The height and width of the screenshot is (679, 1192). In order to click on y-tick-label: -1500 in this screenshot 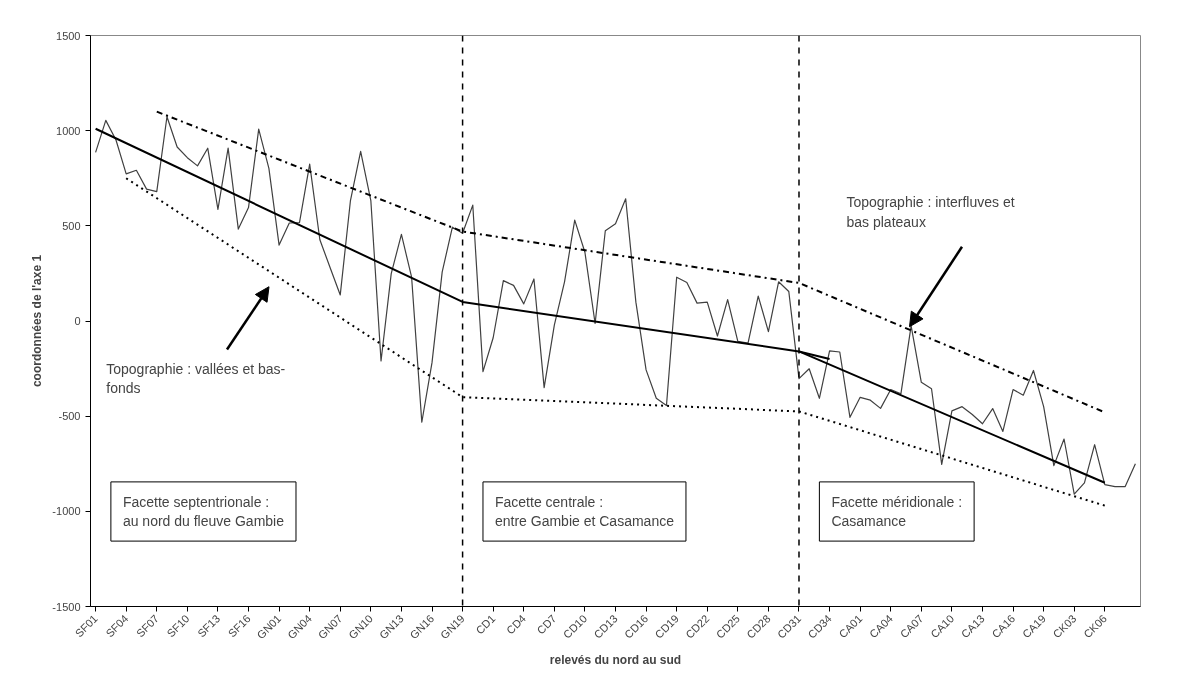, I will do `click(66, 606)`.